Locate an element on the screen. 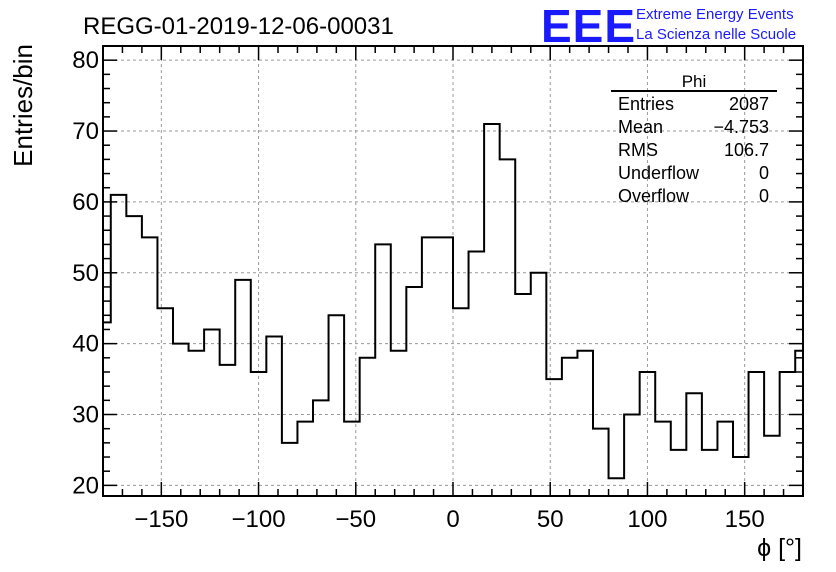 Image resolution: width=836 pixels, height=572 pixels. x-tick-label: −50 is located at coordinates (355, 519).